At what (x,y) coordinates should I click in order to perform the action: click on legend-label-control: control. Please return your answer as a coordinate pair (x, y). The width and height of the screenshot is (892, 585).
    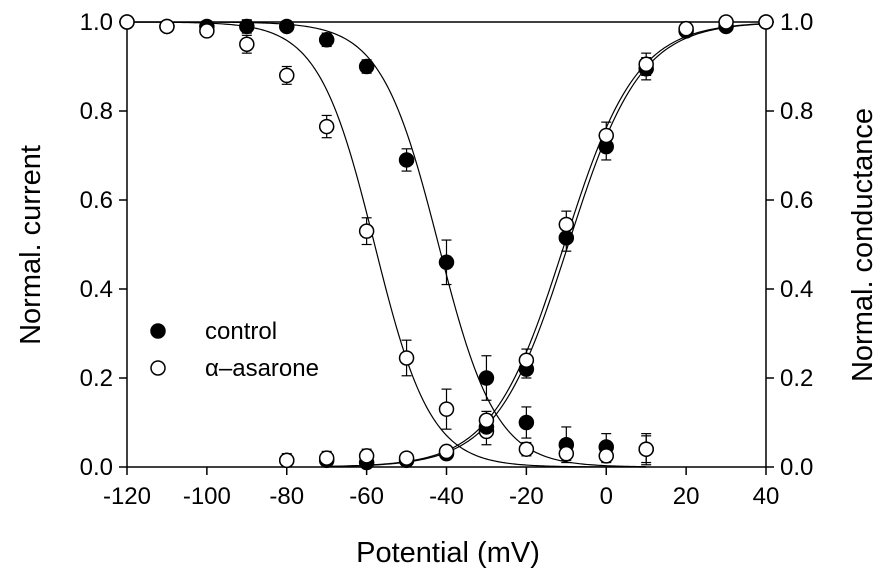
    Looking at the image, I should click on (241, 331).